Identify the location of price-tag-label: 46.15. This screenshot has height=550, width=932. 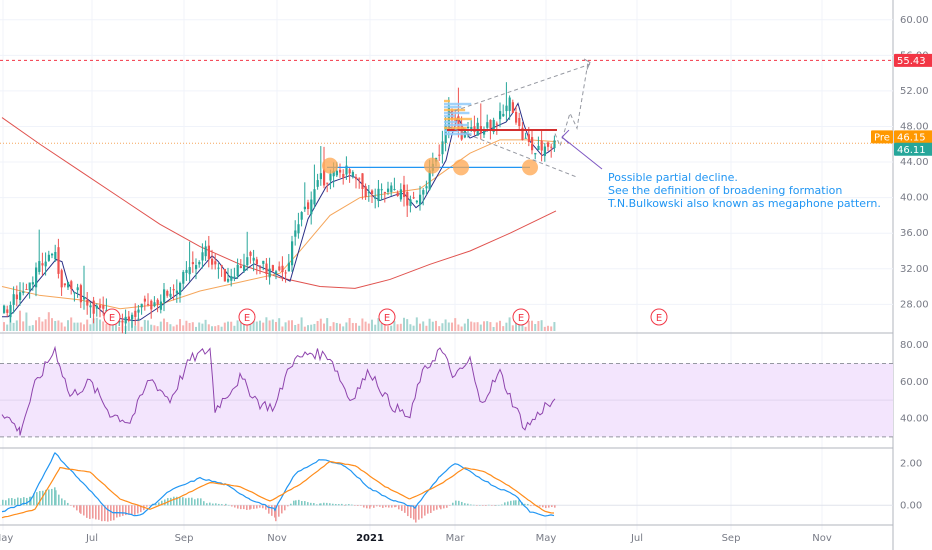
(911, 137).